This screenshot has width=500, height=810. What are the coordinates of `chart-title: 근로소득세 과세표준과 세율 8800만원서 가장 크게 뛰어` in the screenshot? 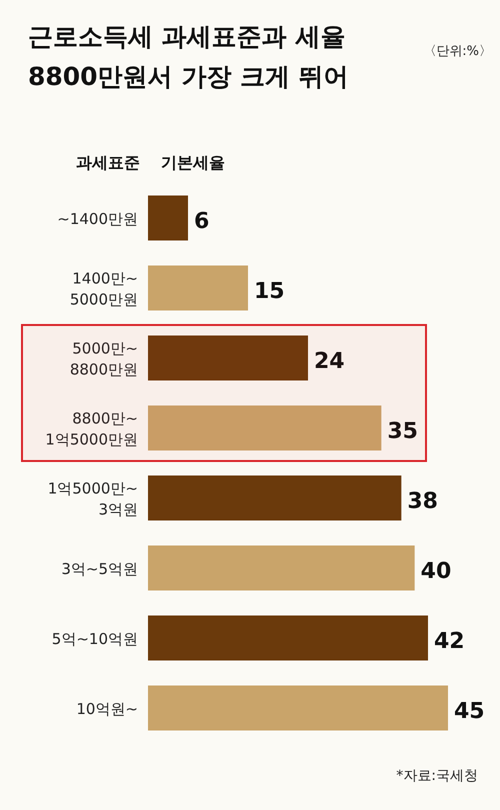 It's located at (188, 56).